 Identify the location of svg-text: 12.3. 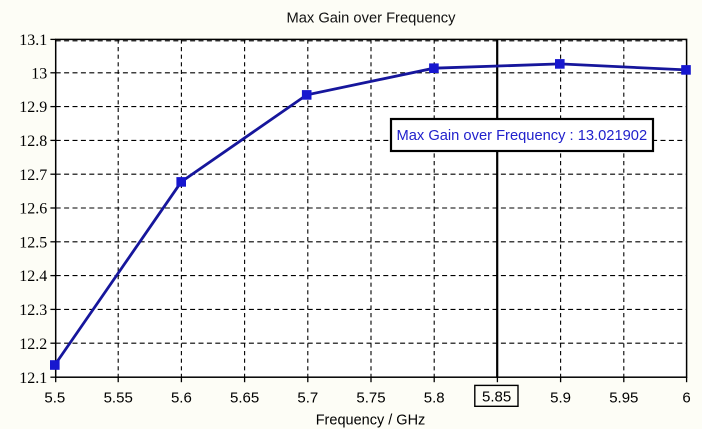
(33, 310).